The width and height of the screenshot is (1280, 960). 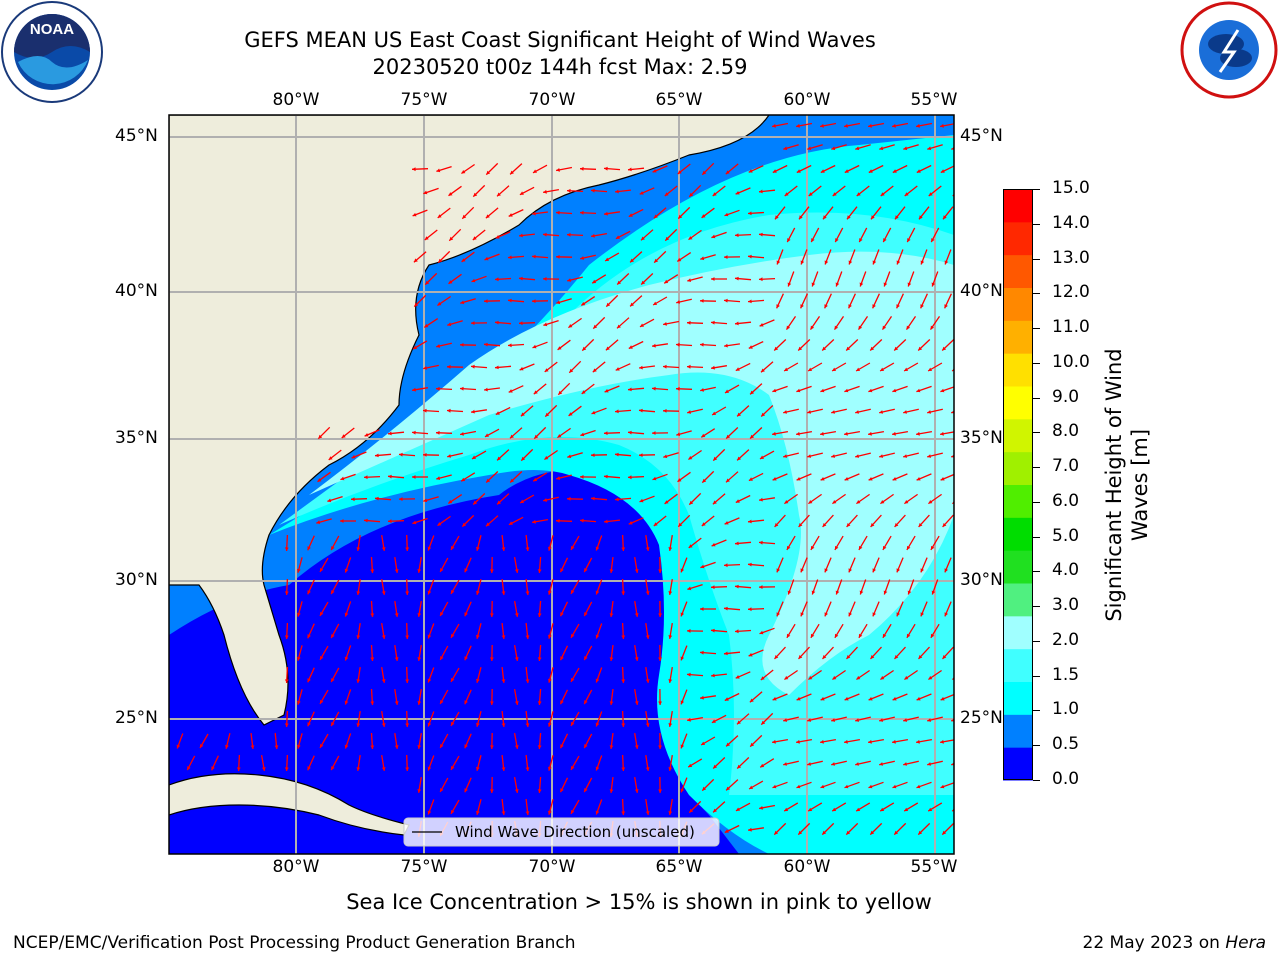 What do you see at coordinates (136, 438) in the screenshot?
I see `lat-label-left: 35°N` at bounding box center [136, 438].